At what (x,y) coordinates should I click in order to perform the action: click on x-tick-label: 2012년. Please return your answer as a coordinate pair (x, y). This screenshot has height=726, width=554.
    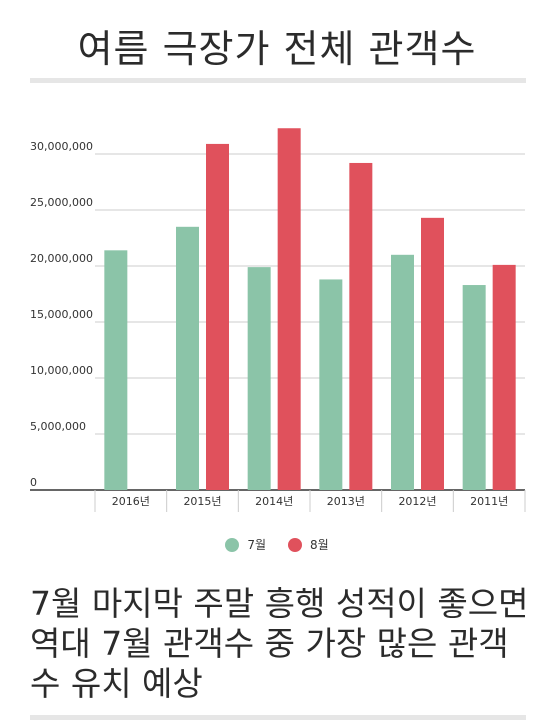
    Looking at the image, I should click on (417, 501).